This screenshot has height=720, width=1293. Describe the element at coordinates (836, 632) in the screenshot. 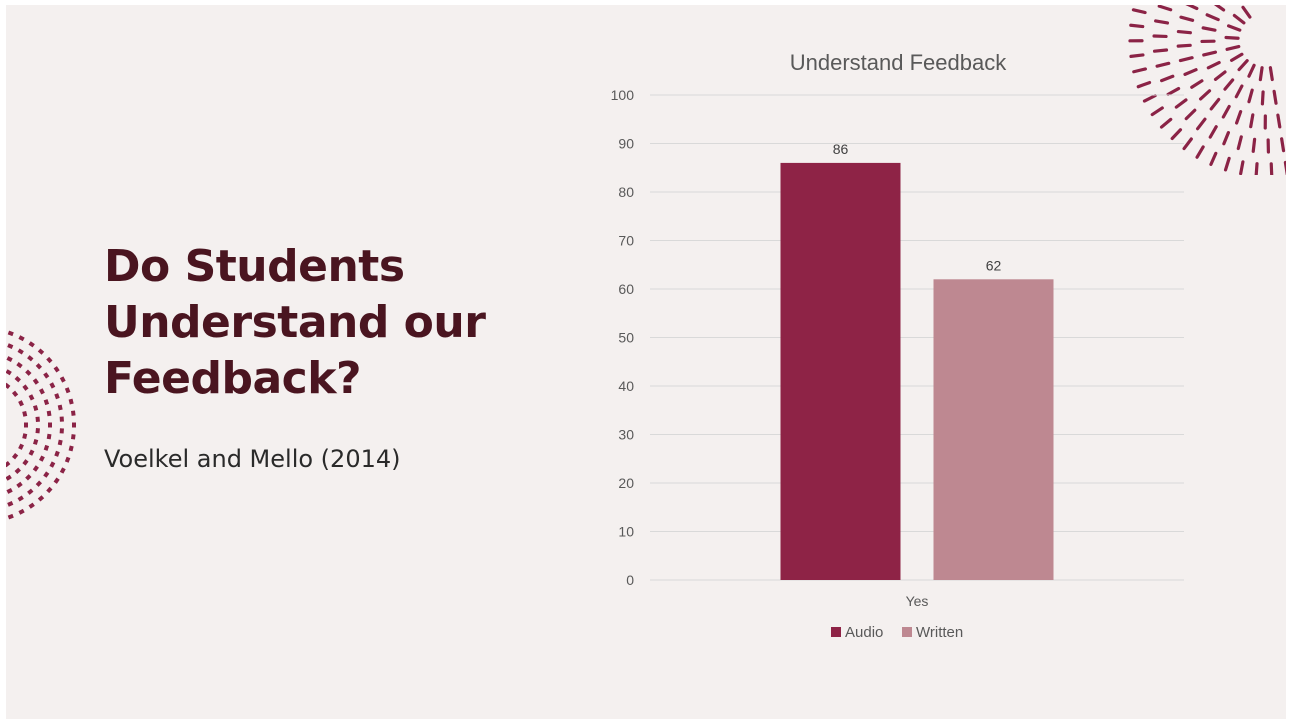

I see `legend-swatch` at that location.